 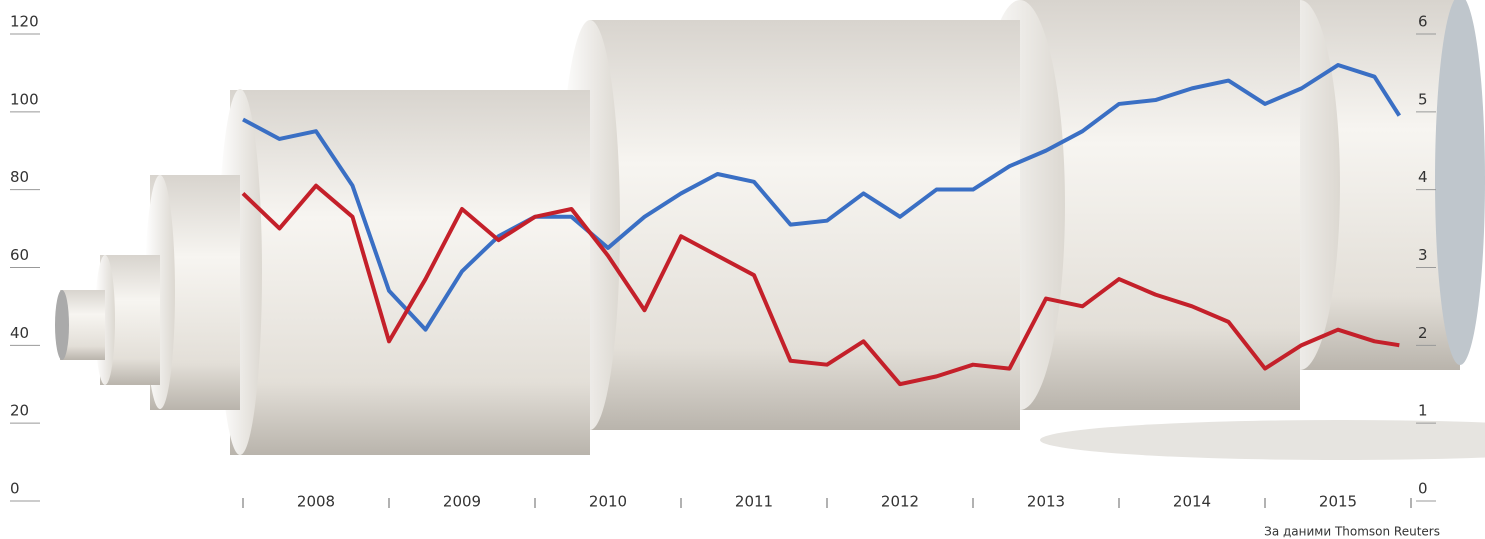 I want to click on y-tick-label: 120, so click(x=24, y=22).